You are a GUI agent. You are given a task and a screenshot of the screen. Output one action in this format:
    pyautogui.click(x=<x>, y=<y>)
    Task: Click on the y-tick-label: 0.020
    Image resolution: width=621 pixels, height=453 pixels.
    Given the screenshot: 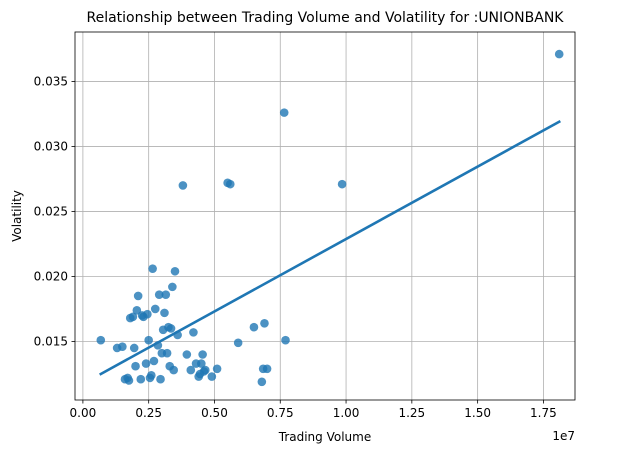 What is the action you would take?
    pyautogui.click(x=51, y=276)
    